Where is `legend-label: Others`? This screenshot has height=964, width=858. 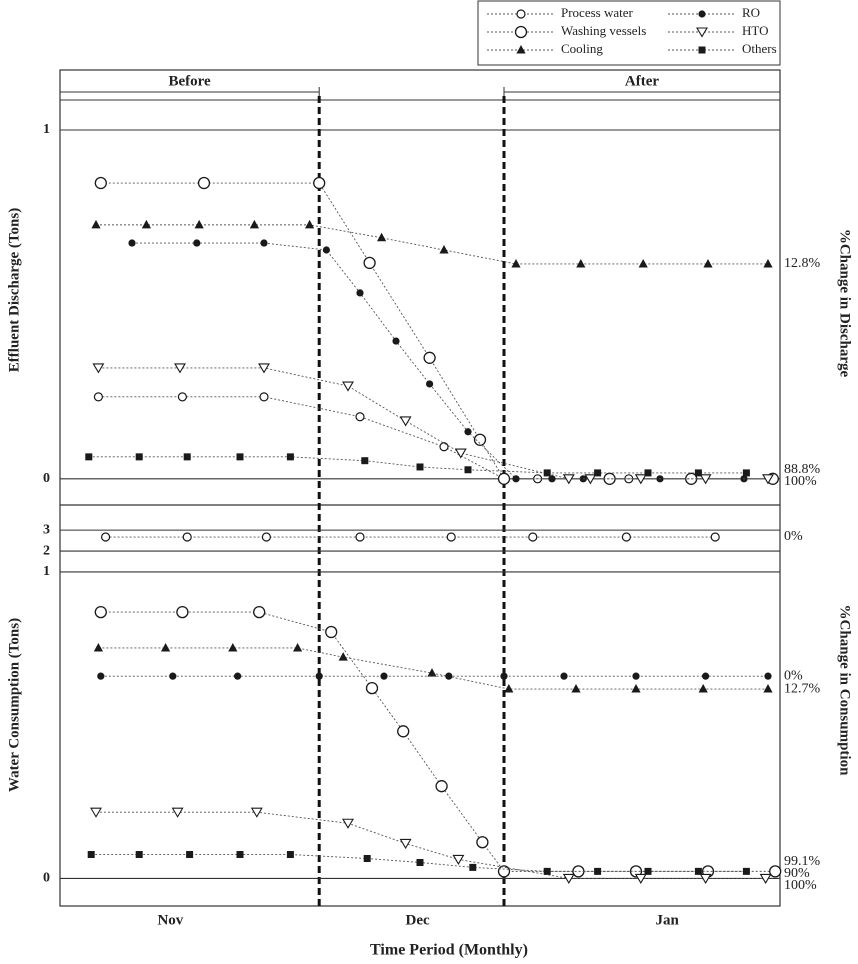 legend-label: Others is located at coordinates (759, 48).